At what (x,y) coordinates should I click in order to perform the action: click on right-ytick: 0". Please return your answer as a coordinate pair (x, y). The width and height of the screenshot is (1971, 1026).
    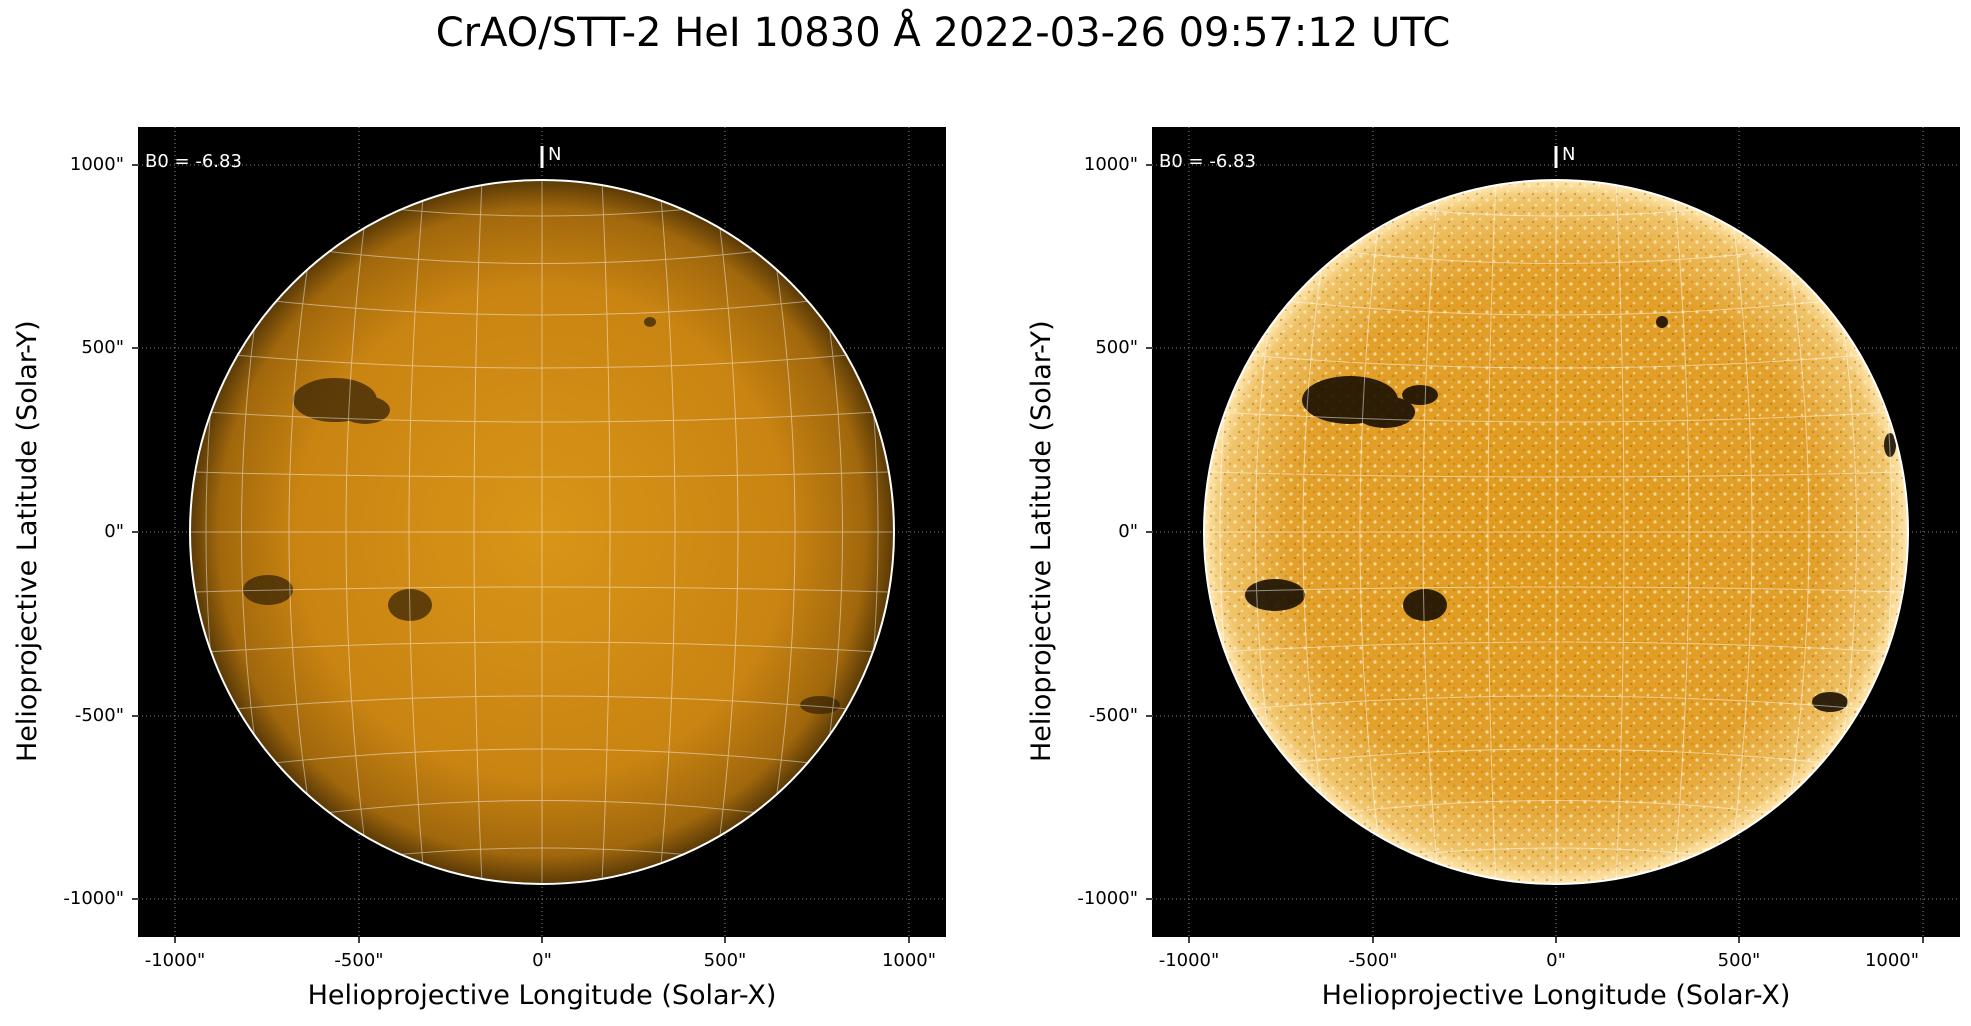
    Looking at the image, I should click on (1128, 531).